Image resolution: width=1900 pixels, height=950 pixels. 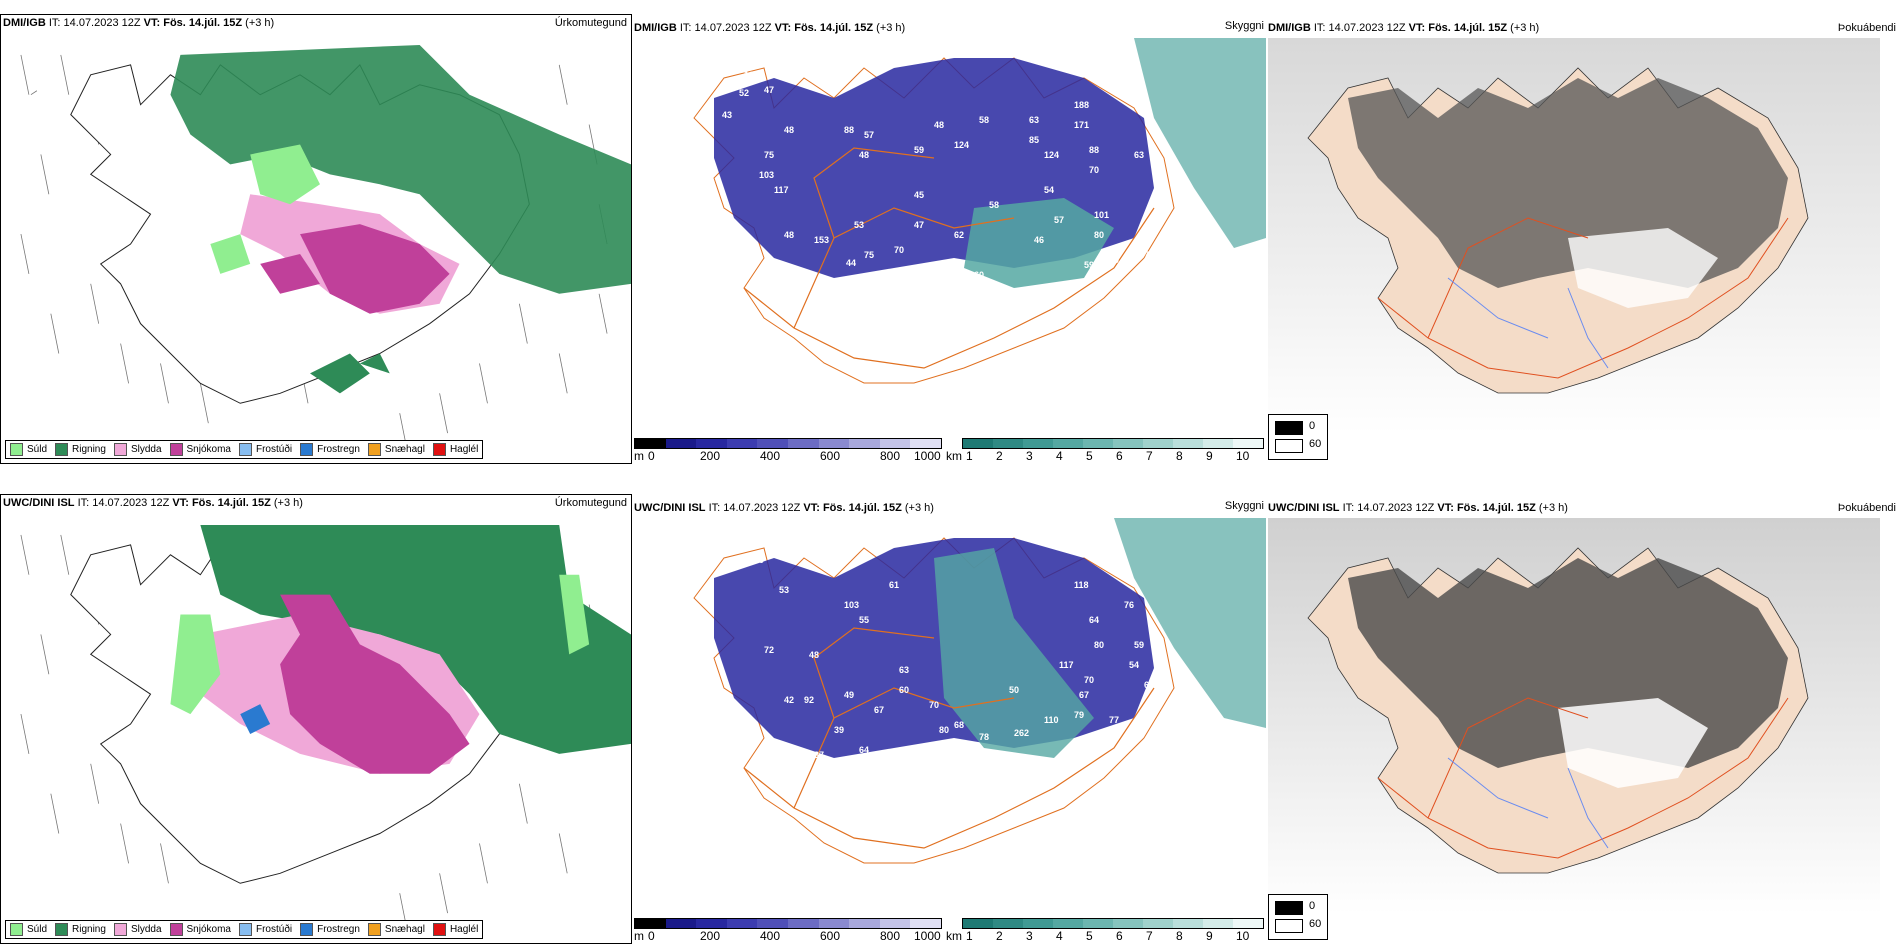 I want to click on map-label: 52, so click(x=744, y=93).